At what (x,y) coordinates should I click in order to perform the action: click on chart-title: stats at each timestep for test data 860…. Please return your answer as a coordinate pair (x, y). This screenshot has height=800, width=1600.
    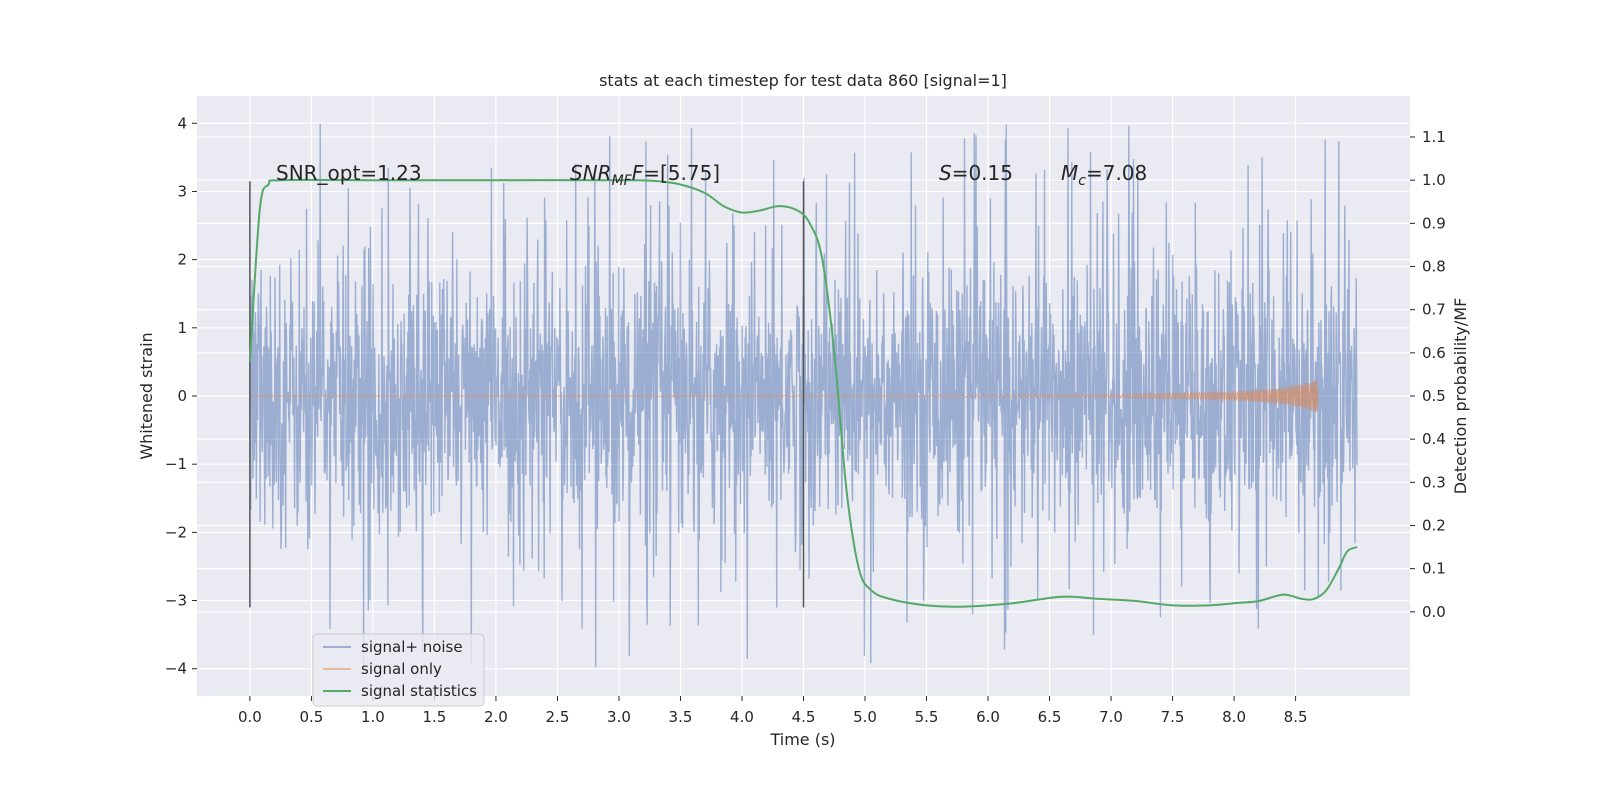
    Looking at the image, I should click on (803, 80).